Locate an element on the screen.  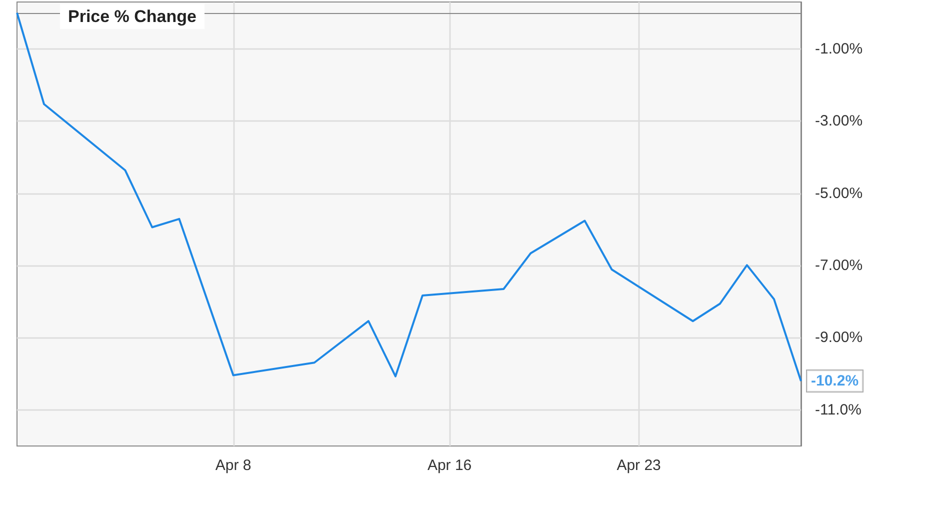
y-tick-label: -9.00% is located at coordinates (839, 337).